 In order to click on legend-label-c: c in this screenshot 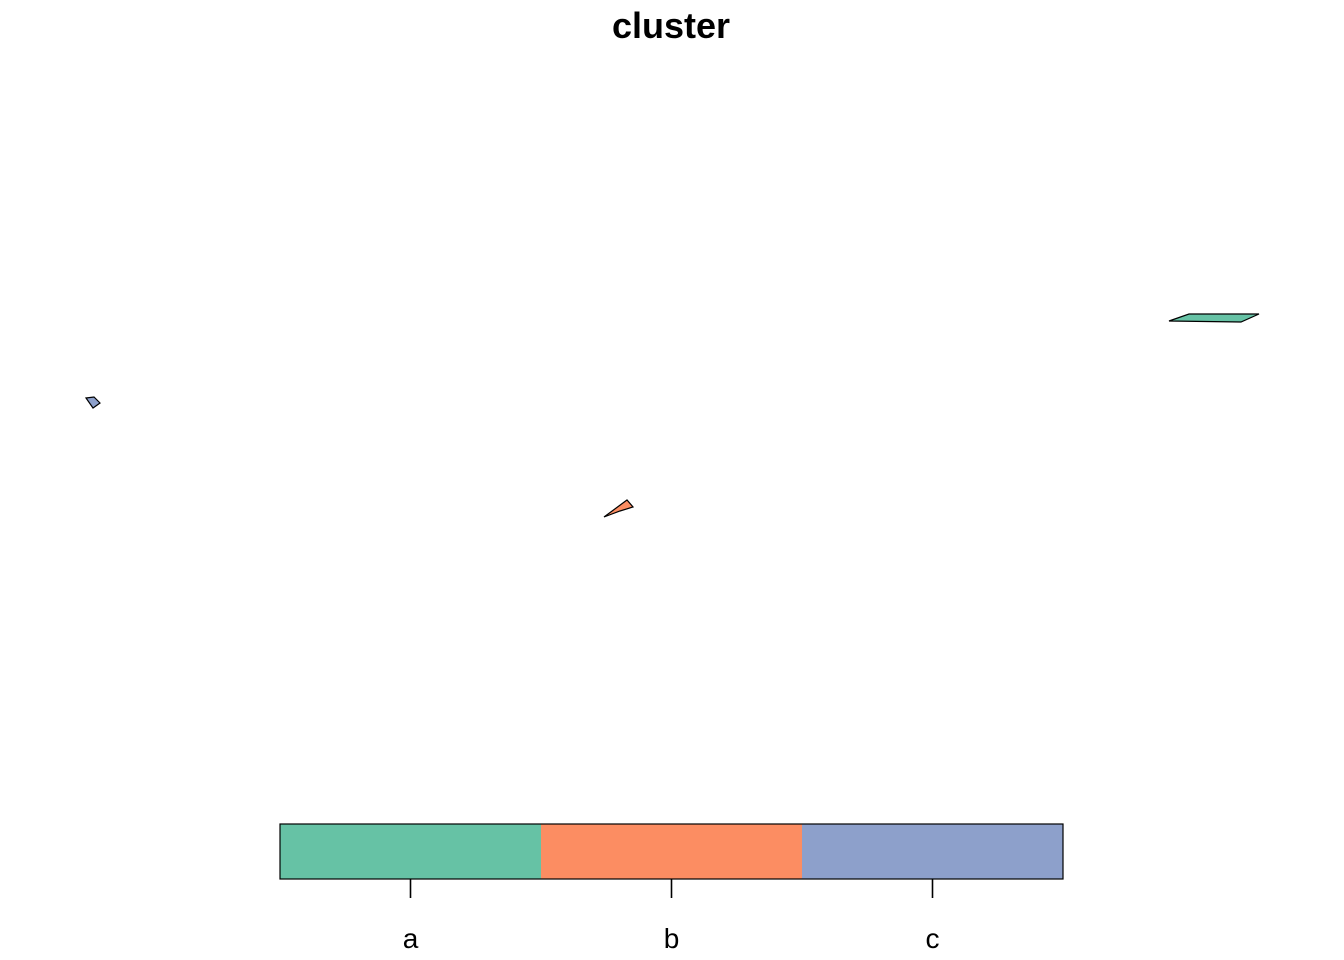, I will do `click(933, 938)`.